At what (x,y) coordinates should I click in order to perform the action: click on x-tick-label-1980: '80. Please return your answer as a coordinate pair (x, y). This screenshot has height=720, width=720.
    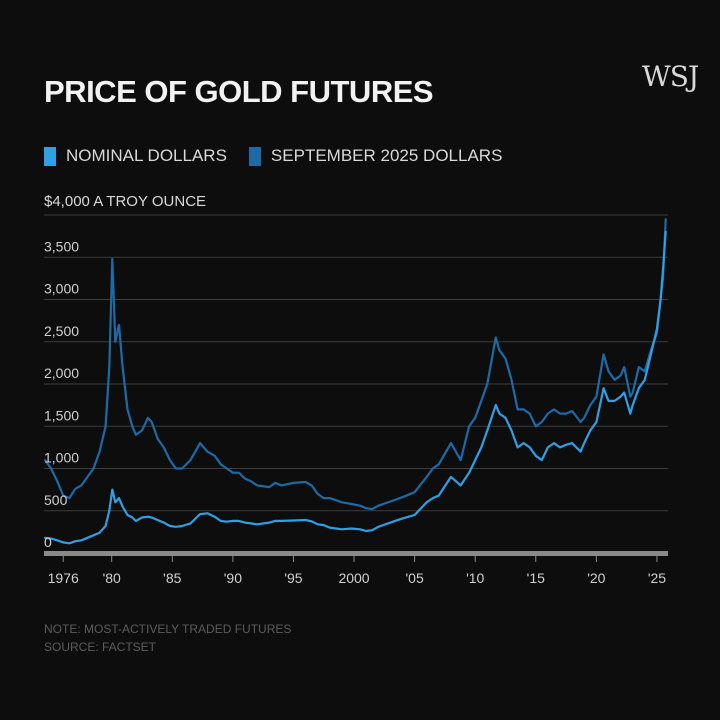
    Looking at the image, I should click on (112, 578).